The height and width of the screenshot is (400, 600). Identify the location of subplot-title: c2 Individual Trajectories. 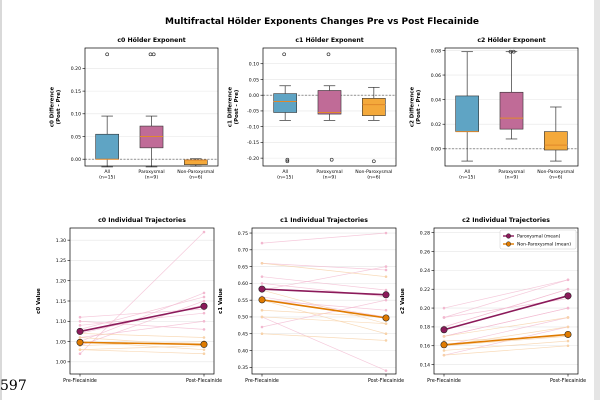
(506, 220).